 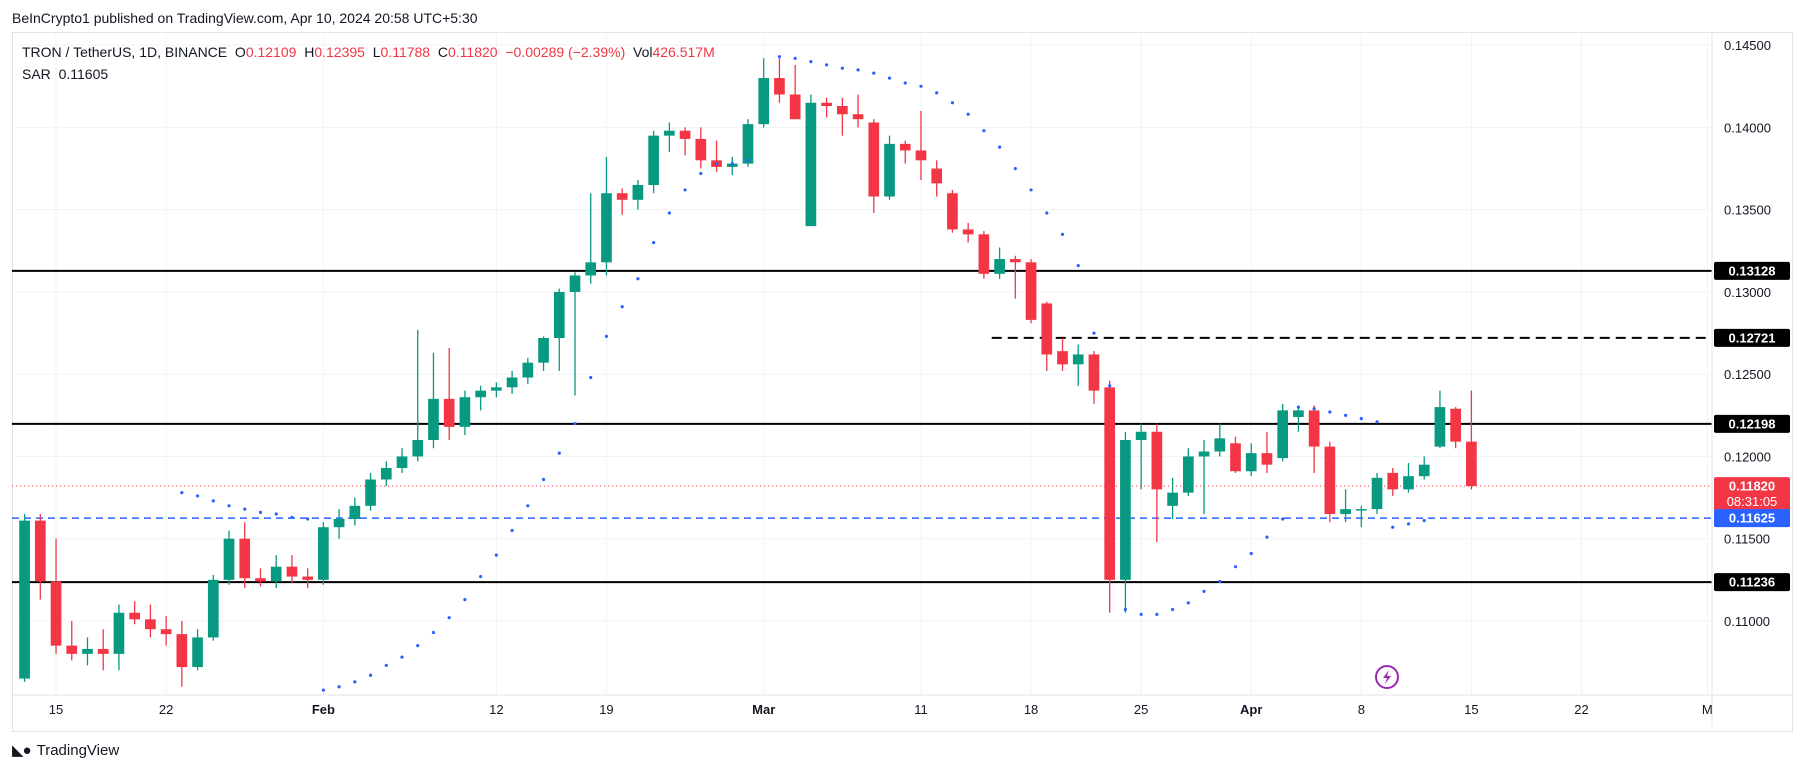 I want to click on lightning-icon, so click(x=1387, y=677).